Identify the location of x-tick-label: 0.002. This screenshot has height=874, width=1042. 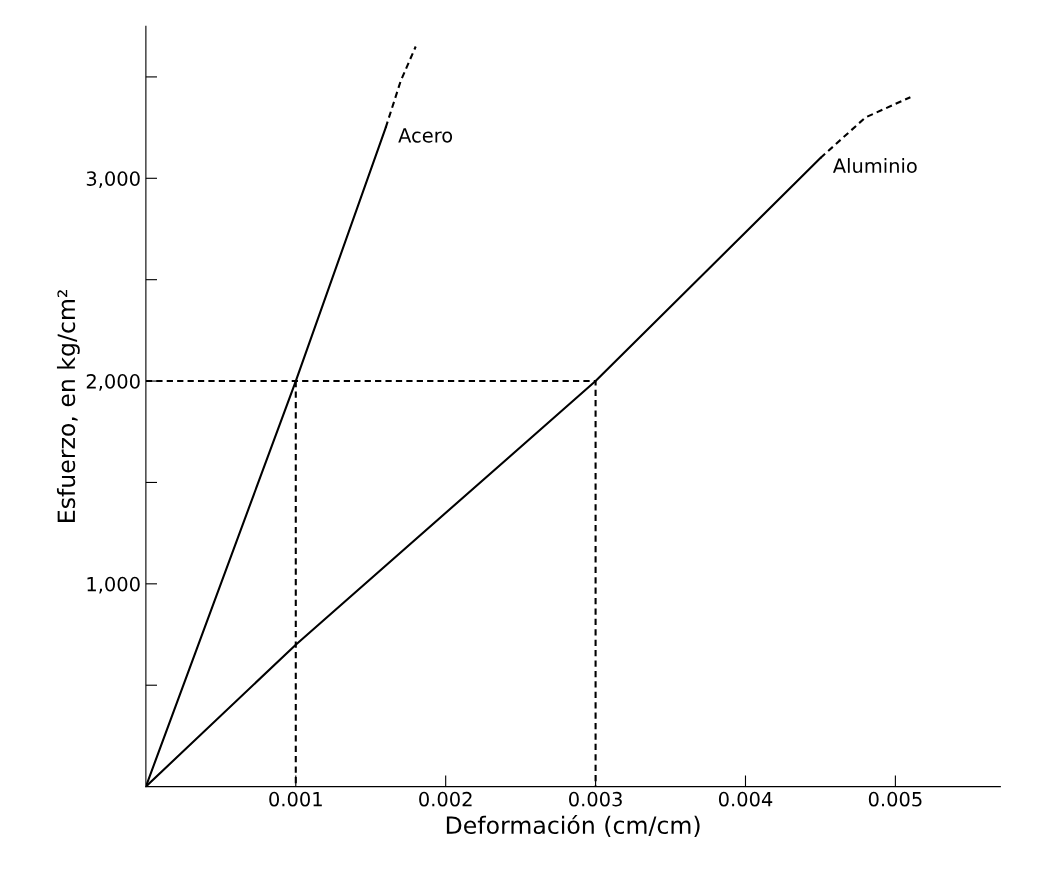
(445, 799).